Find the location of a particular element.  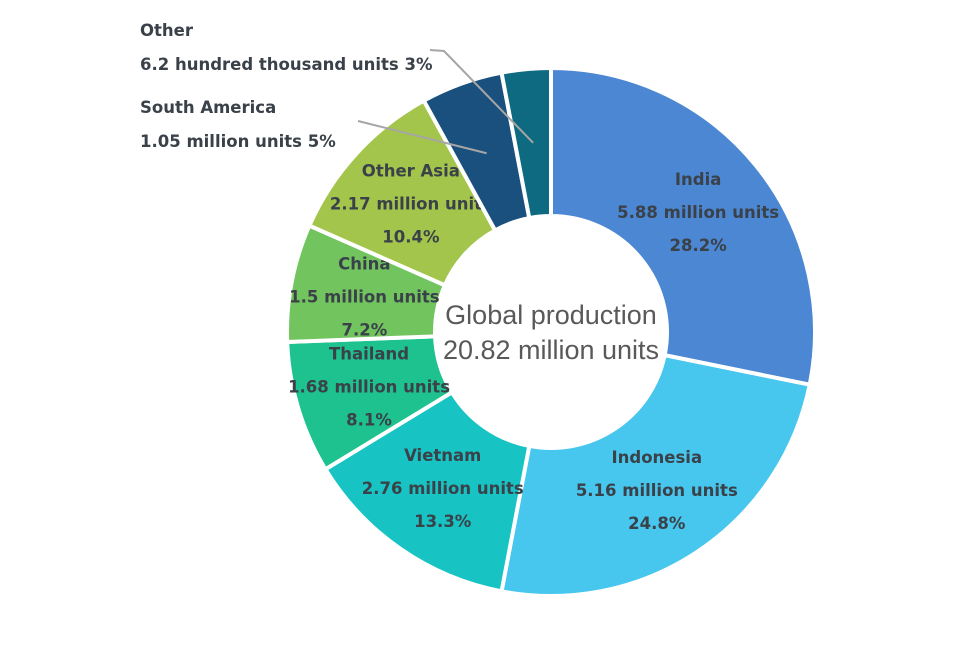

label-south-america-name: South America is located at coordinates (208, 107).